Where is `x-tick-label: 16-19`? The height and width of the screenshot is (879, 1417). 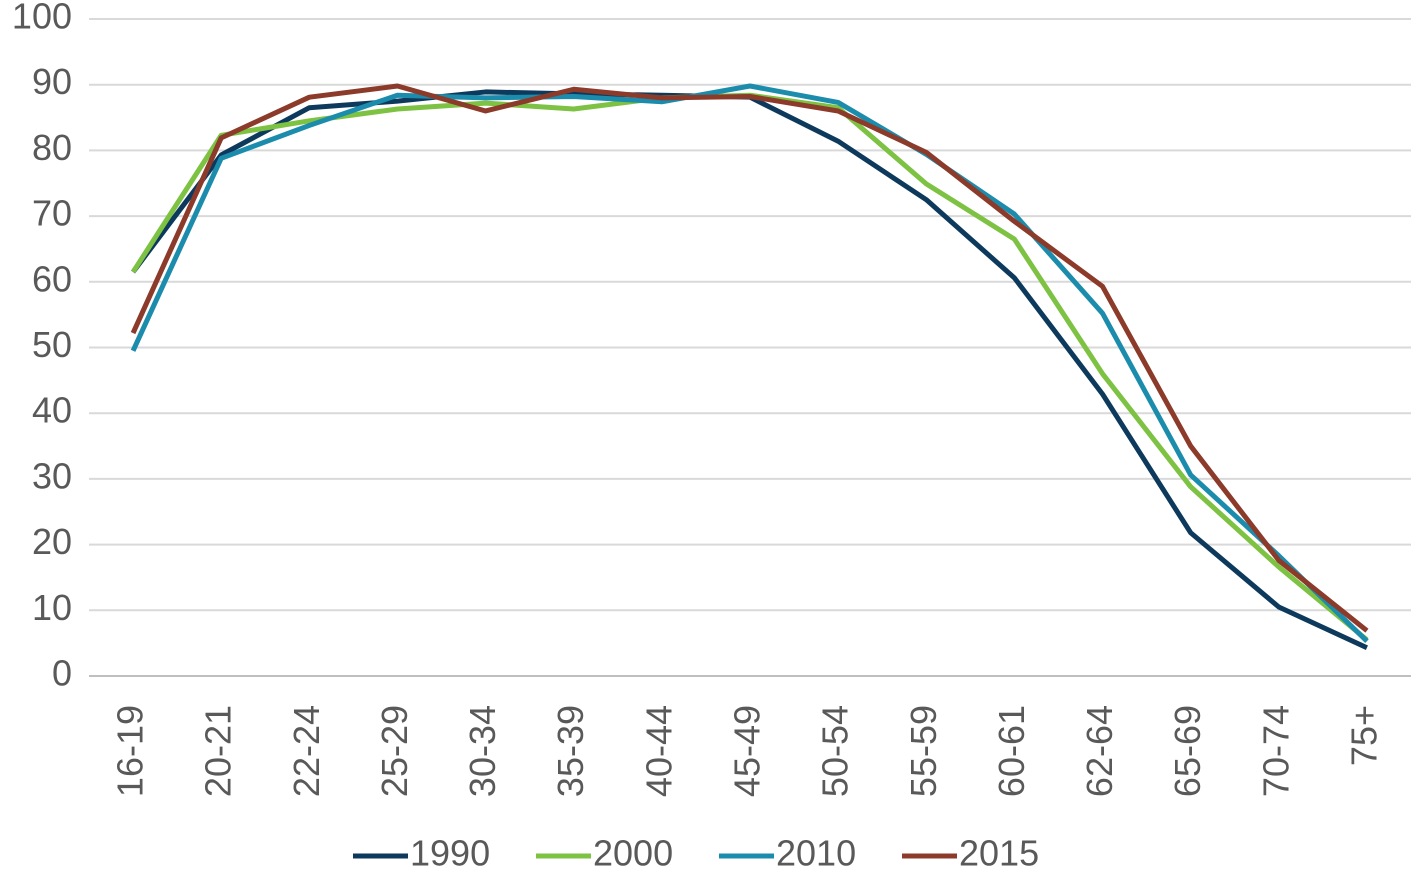 x-tick-label: 16-19 is located at coordinates (130, 751).